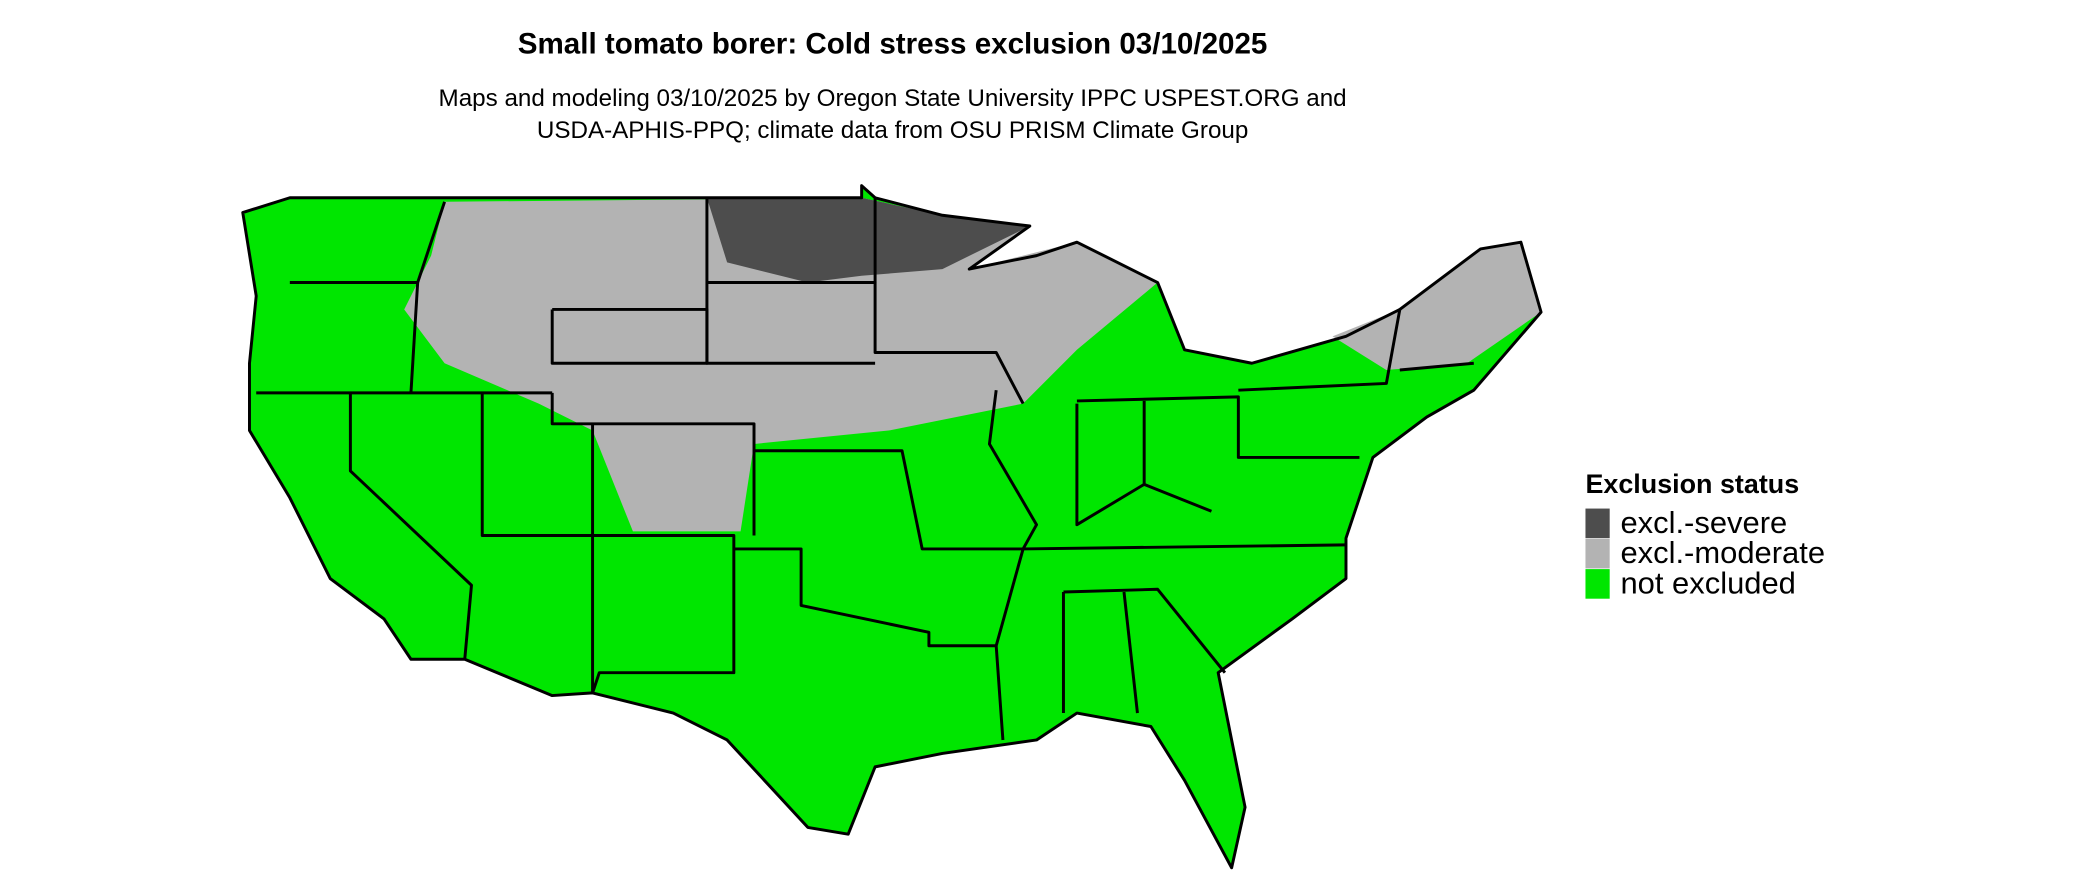 The height and width of the screenshot is (892, 2100). Describe the element at coordinates (1722, 552) in the screenshot. I see `legend-label: excl.-moderate` at that location.